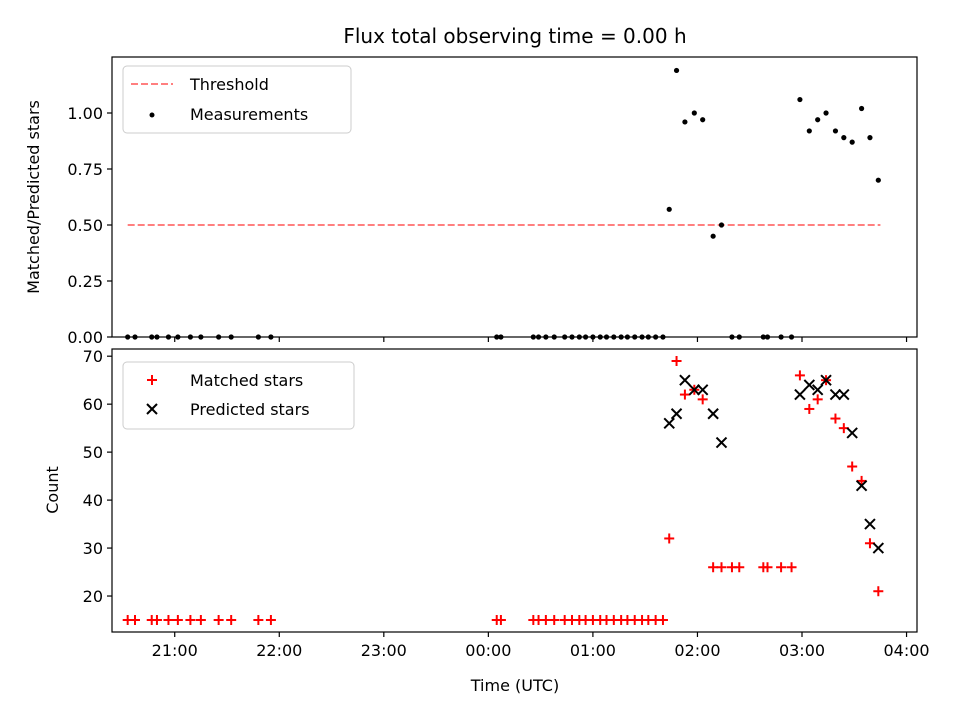 The image size is (960, 720). I want to click on legend-measurements-label: Measurements, so click(249, 114).